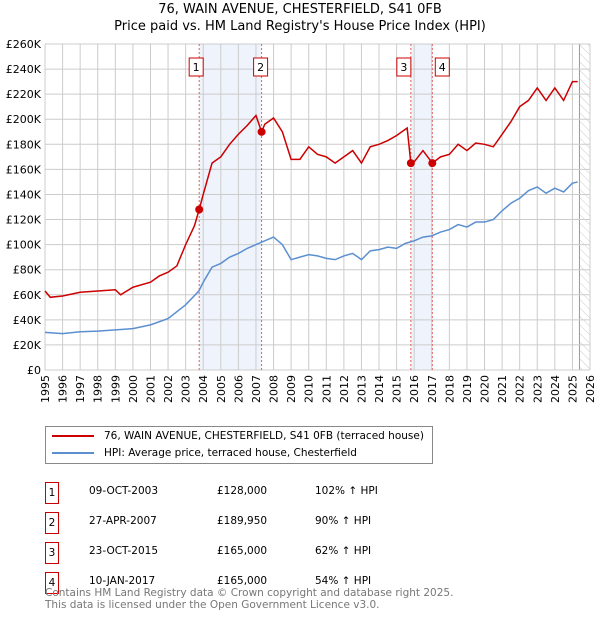  Describe the element at coordinates (590, 389) in the screenshot. I see `x-tick-label: 2026` at that location.